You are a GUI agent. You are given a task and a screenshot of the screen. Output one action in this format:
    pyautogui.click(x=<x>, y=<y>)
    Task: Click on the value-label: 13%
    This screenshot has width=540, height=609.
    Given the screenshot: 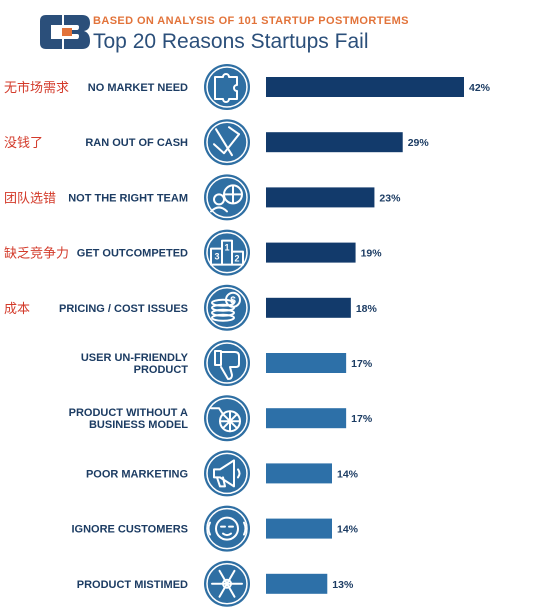 What is the action you would take?
    pyautogui.click(x=343, y=585)
    